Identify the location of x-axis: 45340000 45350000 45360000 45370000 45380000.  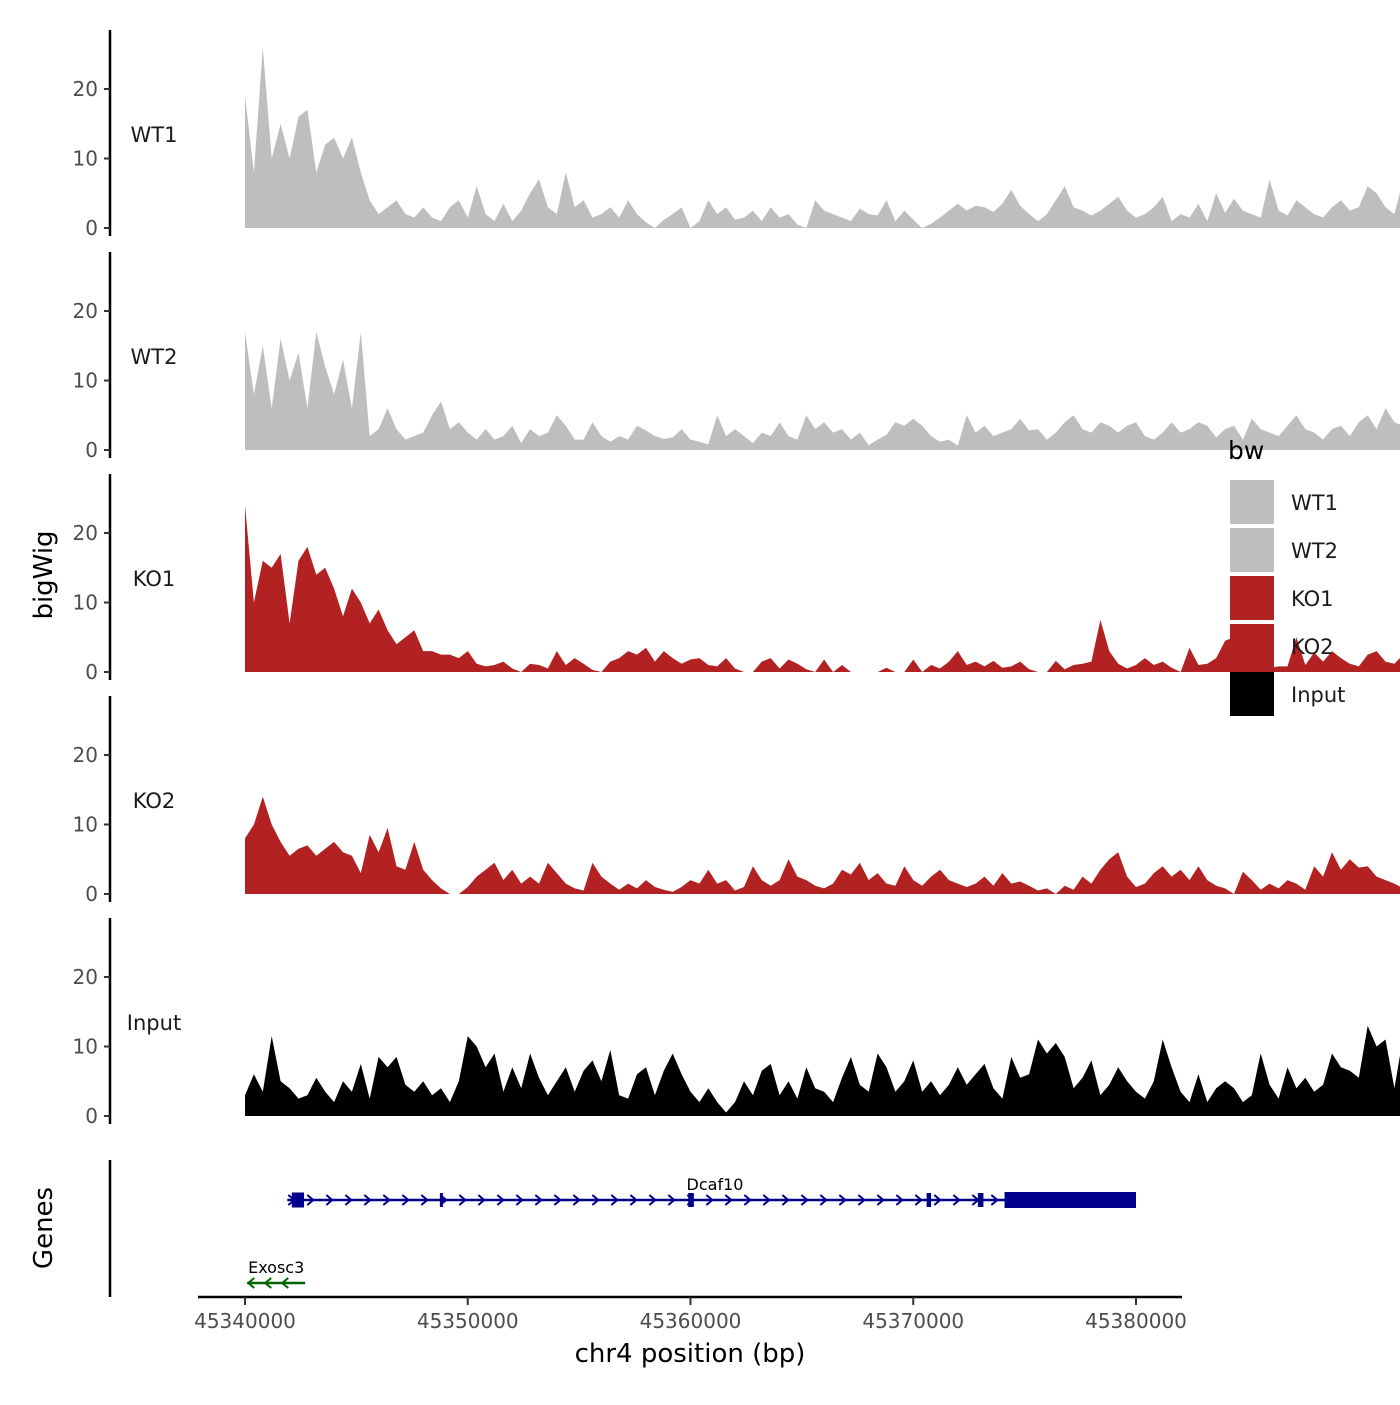
(690, 1314).